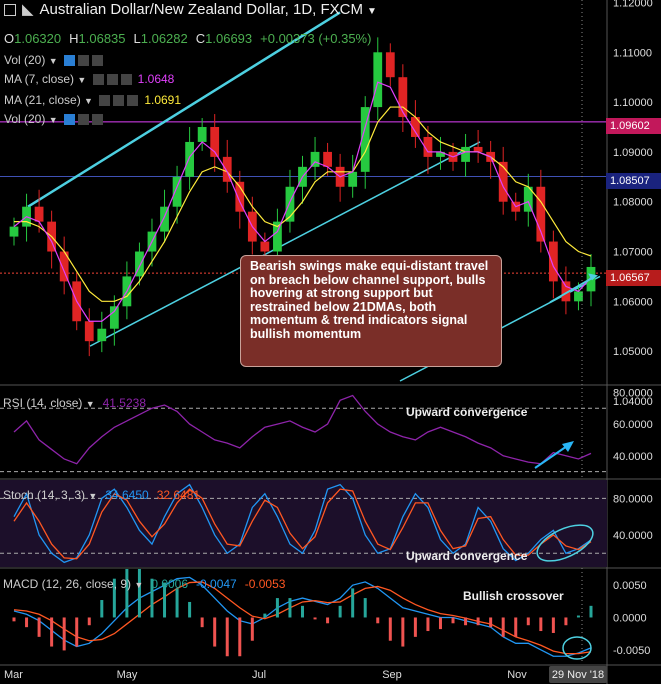 This screenshot has height=684, width=661. I want to click on stoch-tick-label: 40.0000, so click(633, 536).